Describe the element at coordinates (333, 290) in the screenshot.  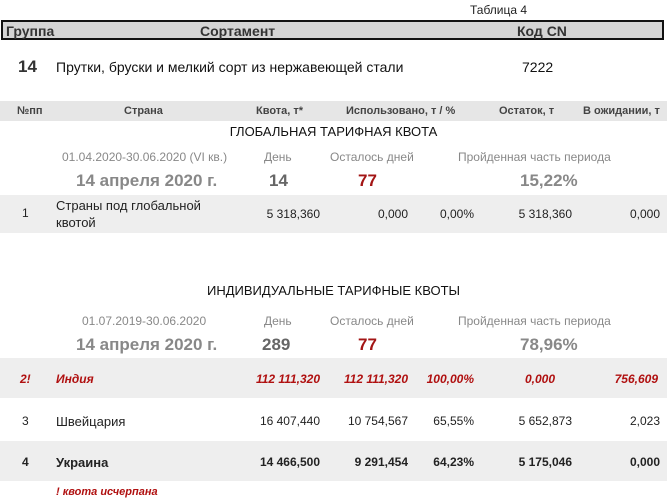
I see `individual-quota-title: ИНДИВИДУАЛЬНЫЕ ТАРИФНЫЕ КВОТЫ` at that location.